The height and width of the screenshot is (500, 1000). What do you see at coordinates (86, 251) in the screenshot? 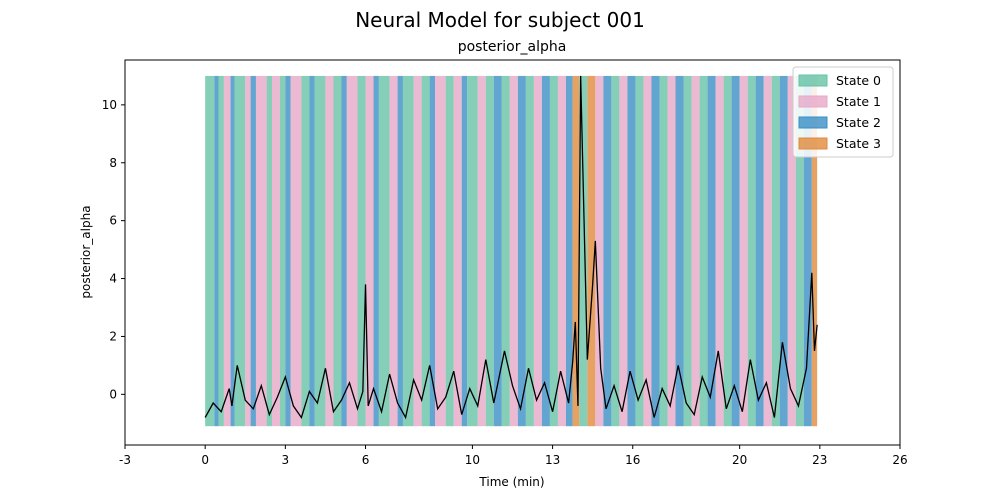
I see `y-axis-label: posterior_alpha` at bounding box center [86, 251].